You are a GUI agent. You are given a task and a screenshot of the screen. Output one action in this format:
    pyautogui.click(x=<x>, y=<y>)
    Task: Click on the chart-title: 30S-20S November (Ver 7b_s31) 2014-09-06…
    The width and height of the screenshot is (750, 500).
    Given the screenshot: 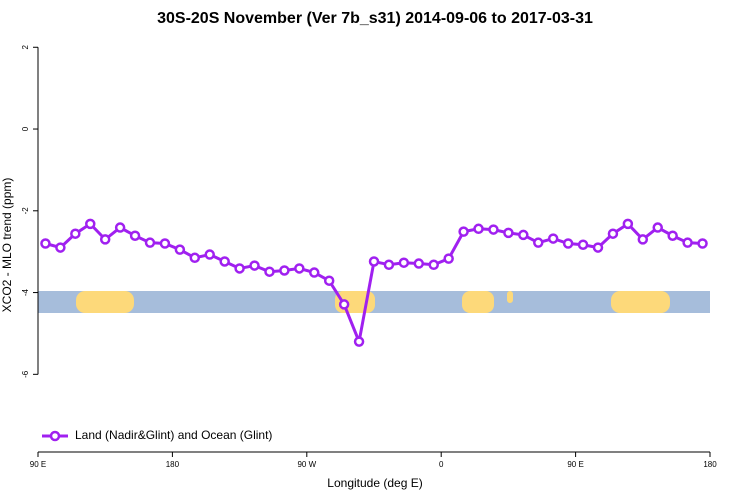 What is the action you would take?
    pyautogui.click(x=375, y=18)
    